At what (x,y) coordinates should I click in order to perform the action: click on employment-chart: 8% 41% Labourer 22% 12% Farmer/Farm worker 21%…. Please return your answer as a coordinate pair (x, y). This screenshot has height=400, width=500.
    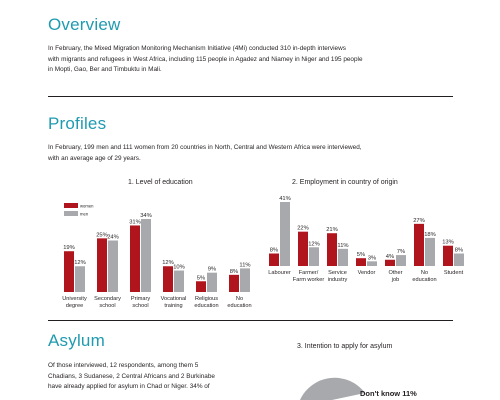
    Looking at the image, I should click on (366, 239).